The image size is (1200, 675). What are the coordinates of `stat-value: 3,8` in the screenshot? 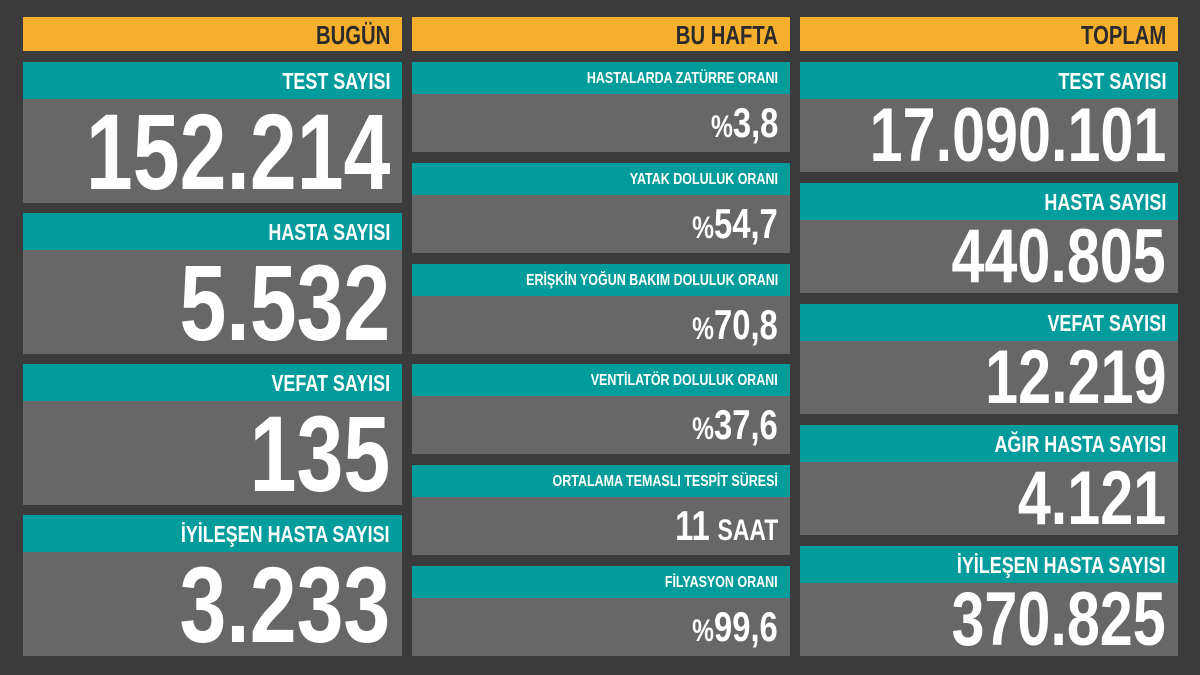 It's located at (755, 122).